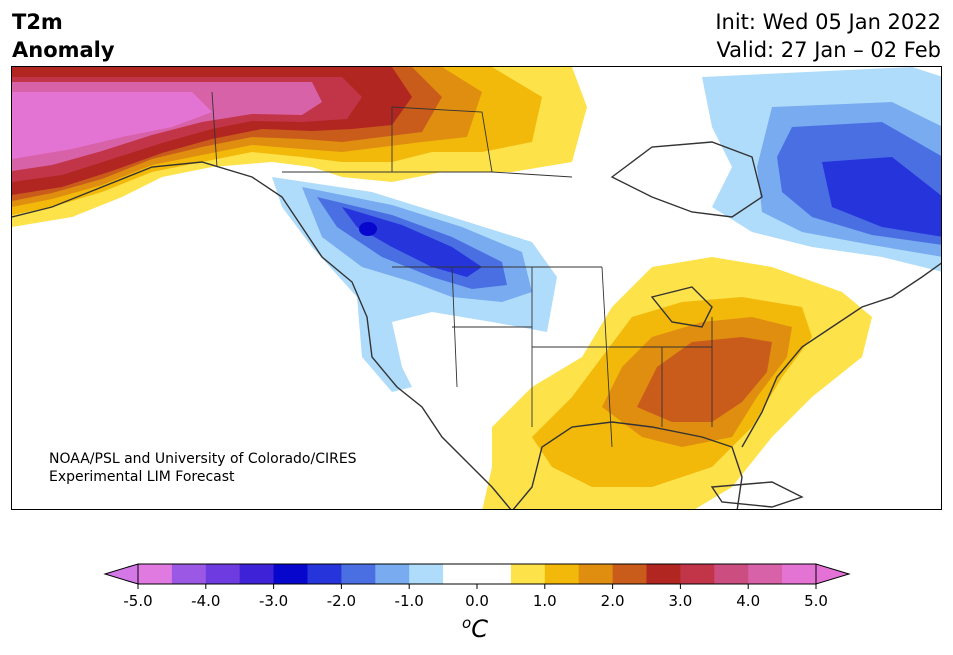 The height and width of the screenshot is (655, 953). Describe the element at coordinates (409, 601) in the screenshot. I see `colorbar-tick-label: -1.0` at that location.